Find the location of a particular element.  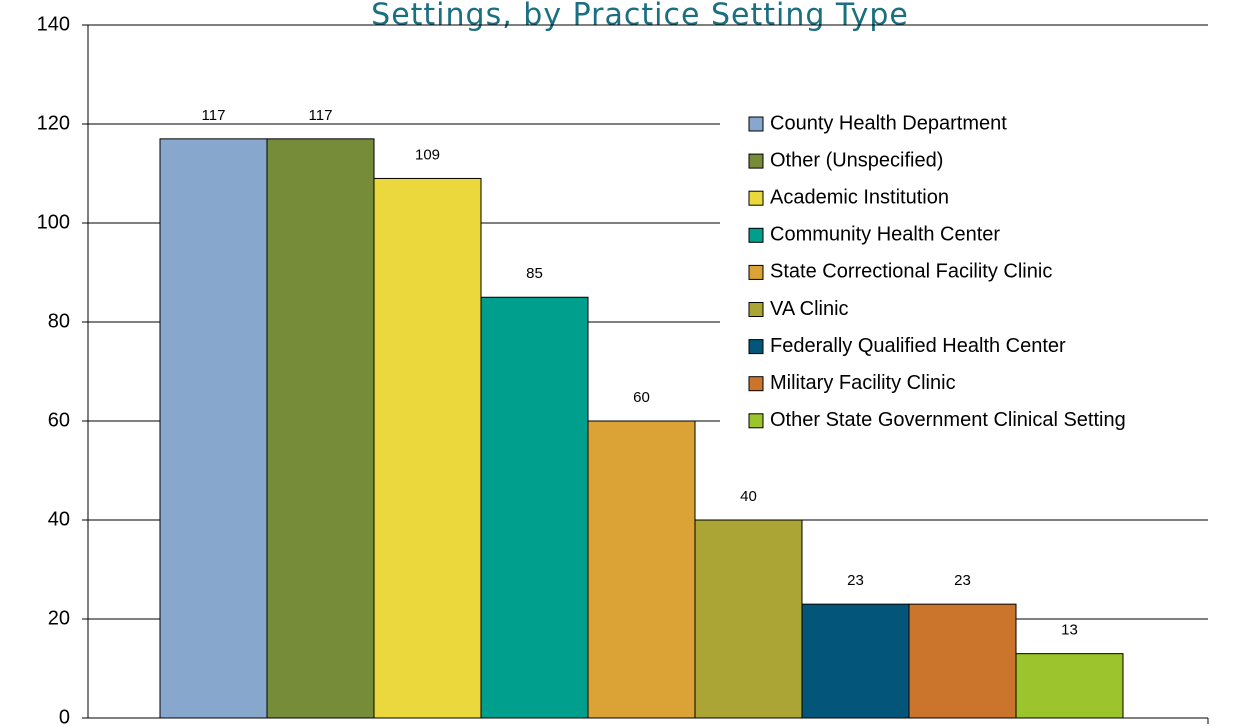

y-tick-label: 120 is located at coordinates (53, 123).